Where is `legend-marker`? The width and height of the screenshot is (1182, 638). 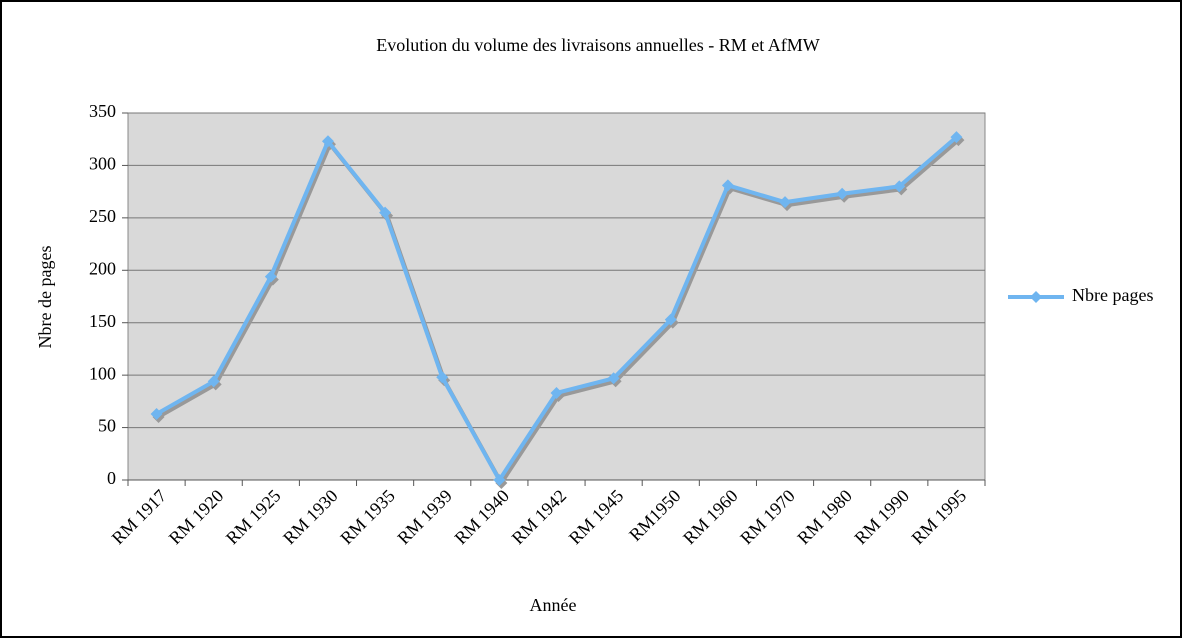
legend-marker is located at coordinates (1036, 297).